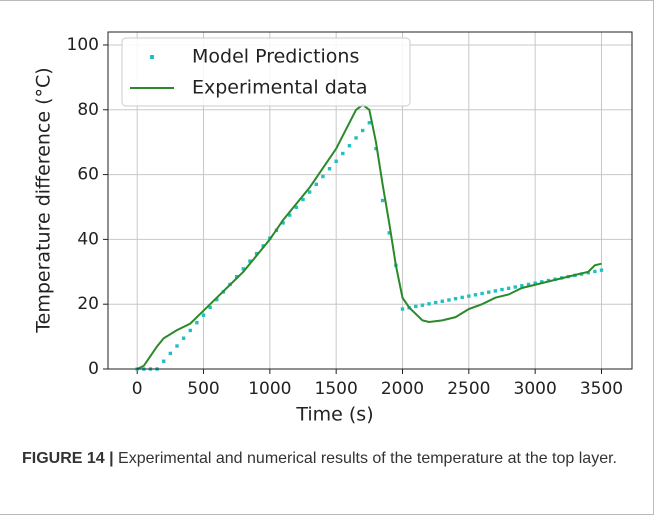  Describe the element at coordinates (266, 72) in the screenshot. I see `legend-box` at that location.